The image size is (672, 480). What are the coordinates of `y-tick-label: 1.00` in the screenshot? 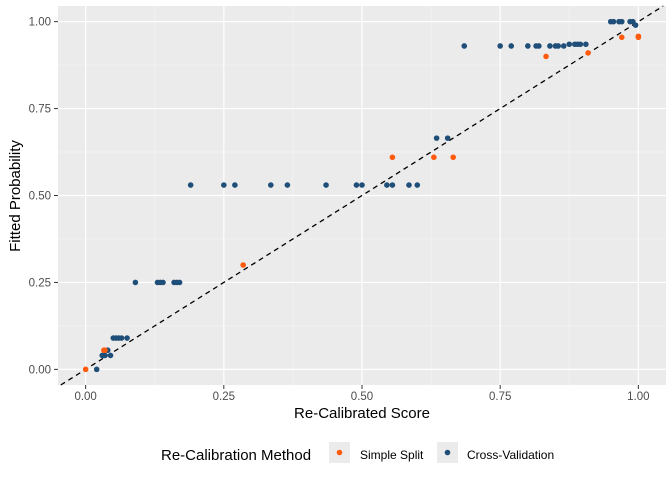 It's located at (40, 23).